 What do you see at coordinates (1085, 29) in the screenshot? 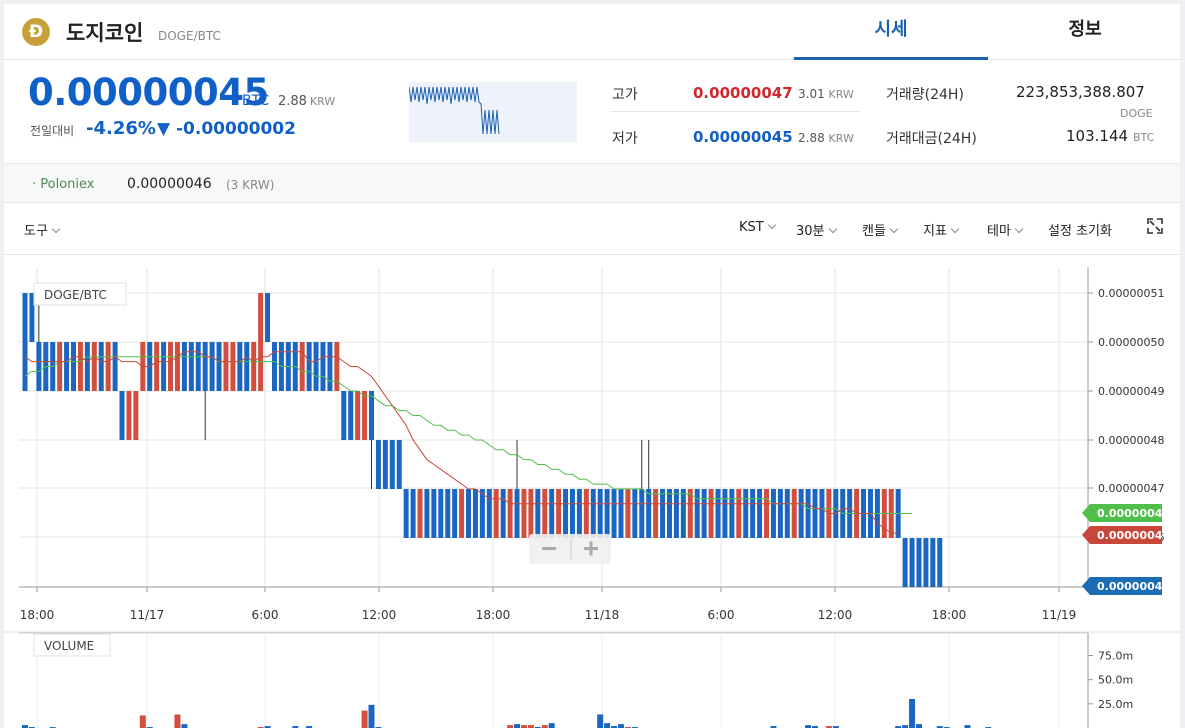
I see `tab-info: 정보` at bounding box center [1085, 29].